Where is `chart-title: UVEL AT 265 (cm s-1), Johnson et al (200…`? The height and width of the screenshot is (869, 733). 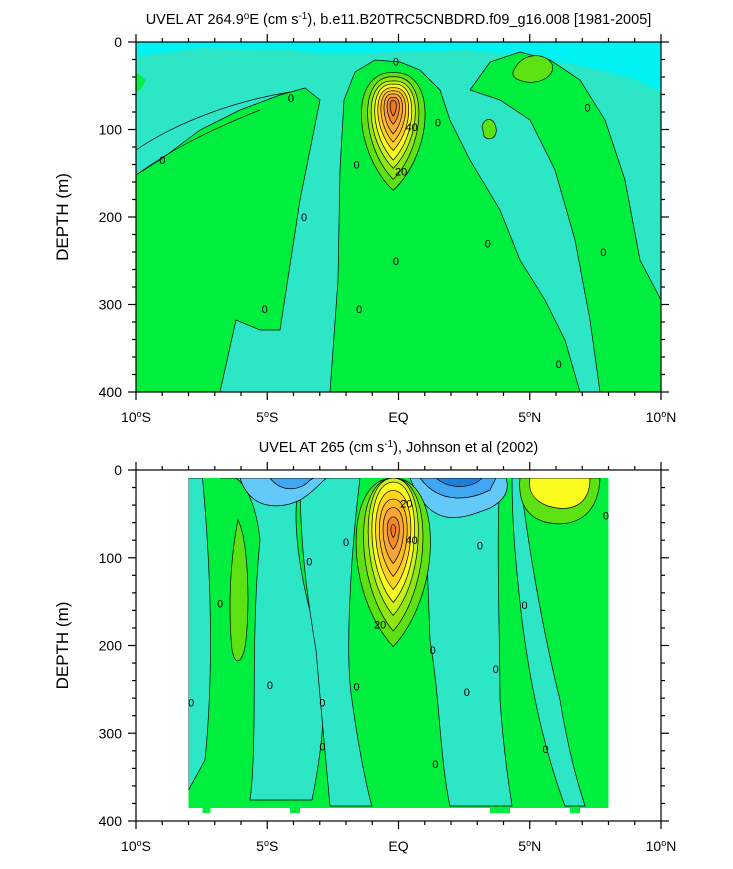
chart-title: UVEL AT 265 (cm s-1), Johnson et al (200… is located at coordinates (398, 448).